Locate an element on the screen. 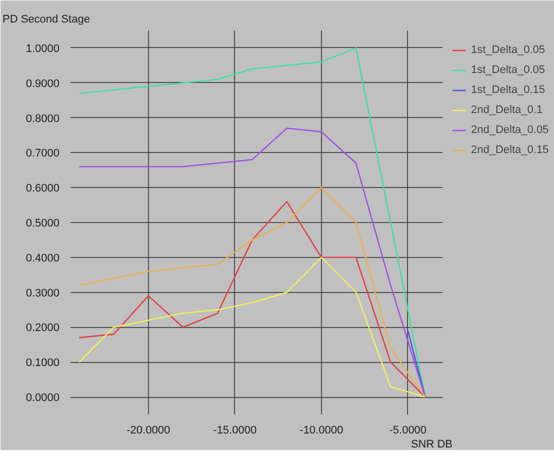 The height and width of the screenshot is (457, 554). y-tick-label: 0.4000 is located at coordinates (43, 258).